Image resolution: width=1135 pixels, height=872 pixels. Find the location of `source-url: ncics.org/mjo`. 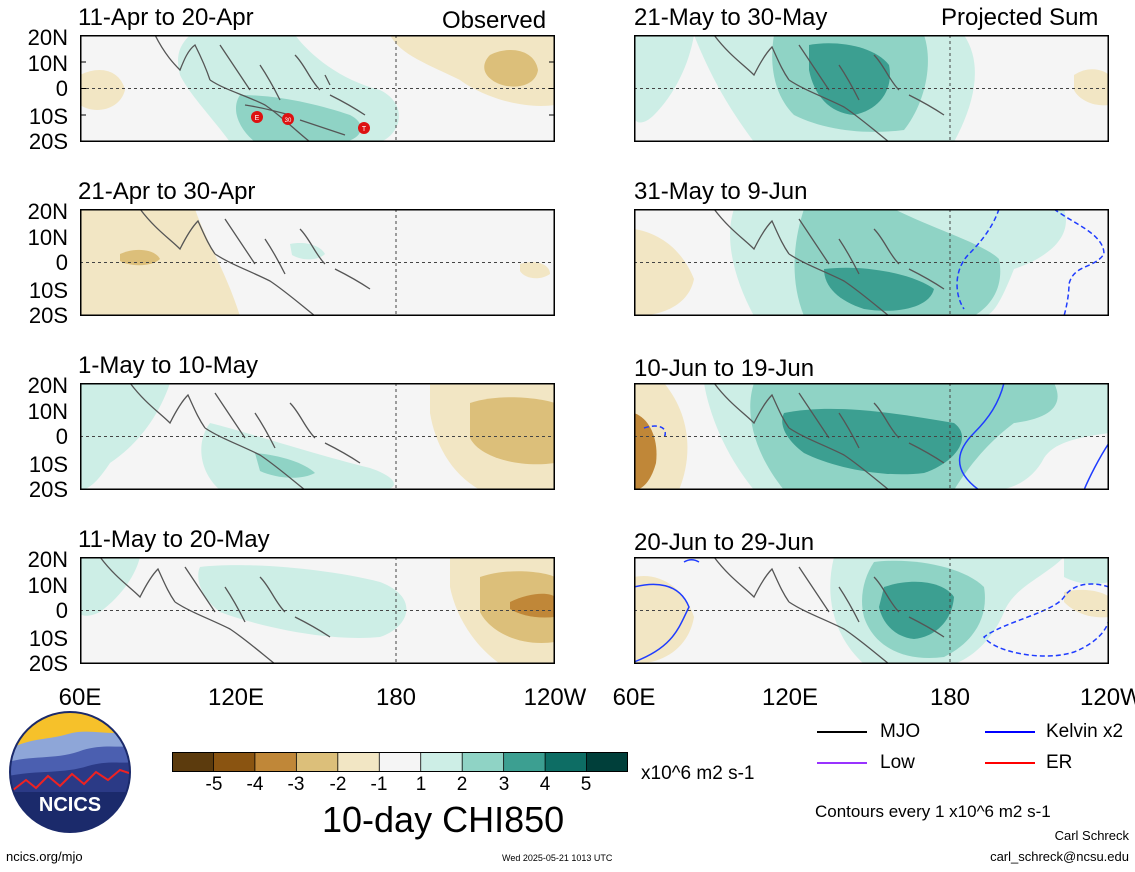

source-url: ncics.org/mjo is located at coordinates (44, 856).